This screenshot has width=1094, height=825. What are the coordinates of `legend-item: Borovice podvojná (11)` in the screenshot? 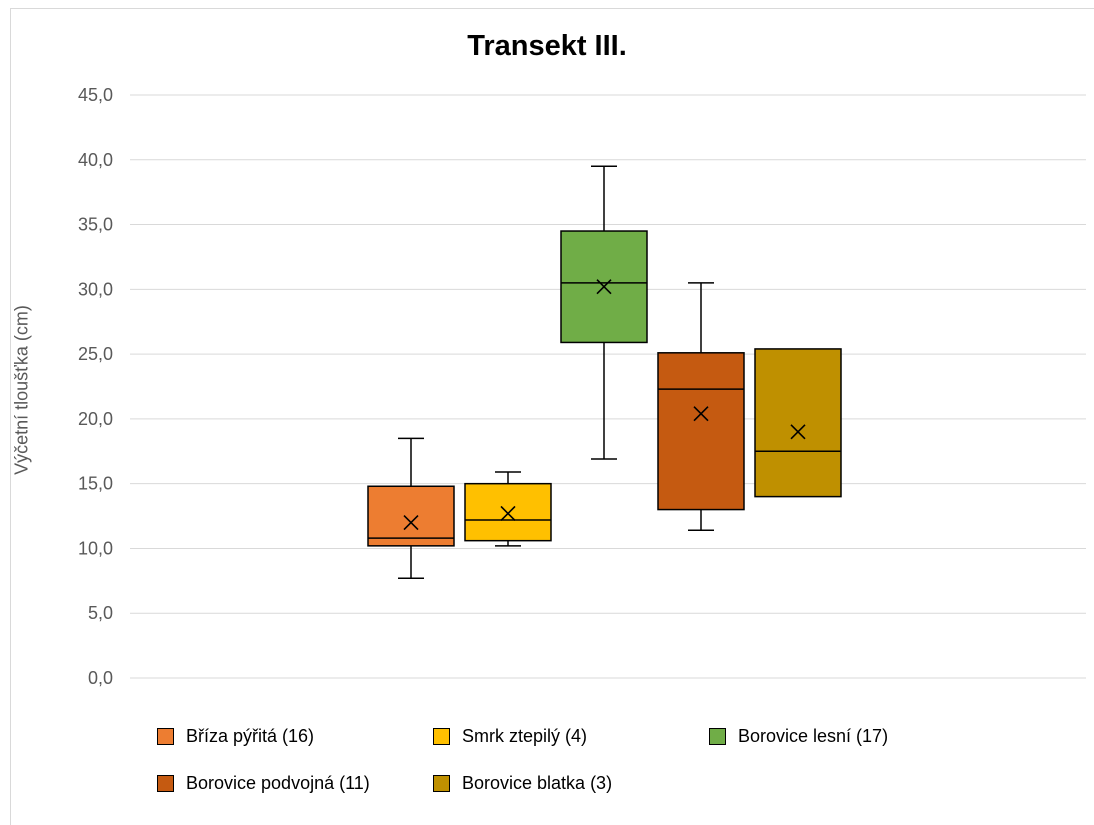 It's located at (263, 783).